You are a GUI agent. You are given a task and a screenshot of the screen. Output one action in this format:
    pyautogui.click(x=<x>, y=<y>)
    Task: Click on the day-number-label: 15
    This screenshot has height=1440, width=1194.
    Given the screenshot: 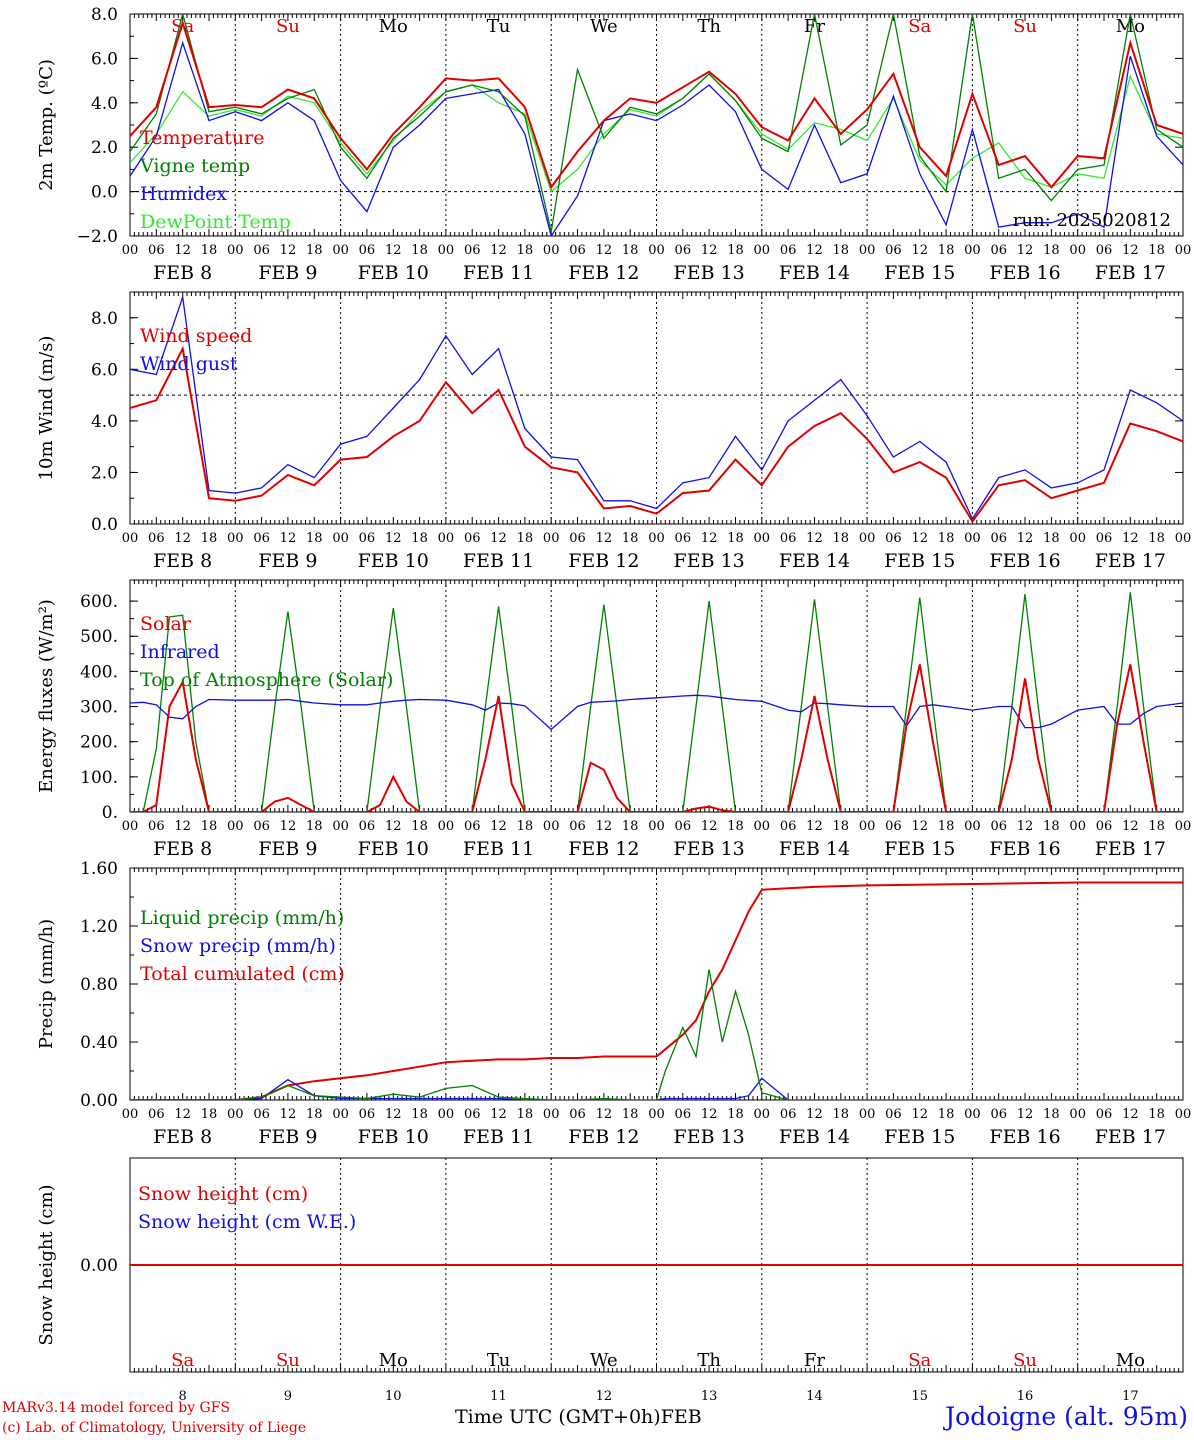 What is the action you would take?
    pyautogui.click(x=919, y=1396)
    